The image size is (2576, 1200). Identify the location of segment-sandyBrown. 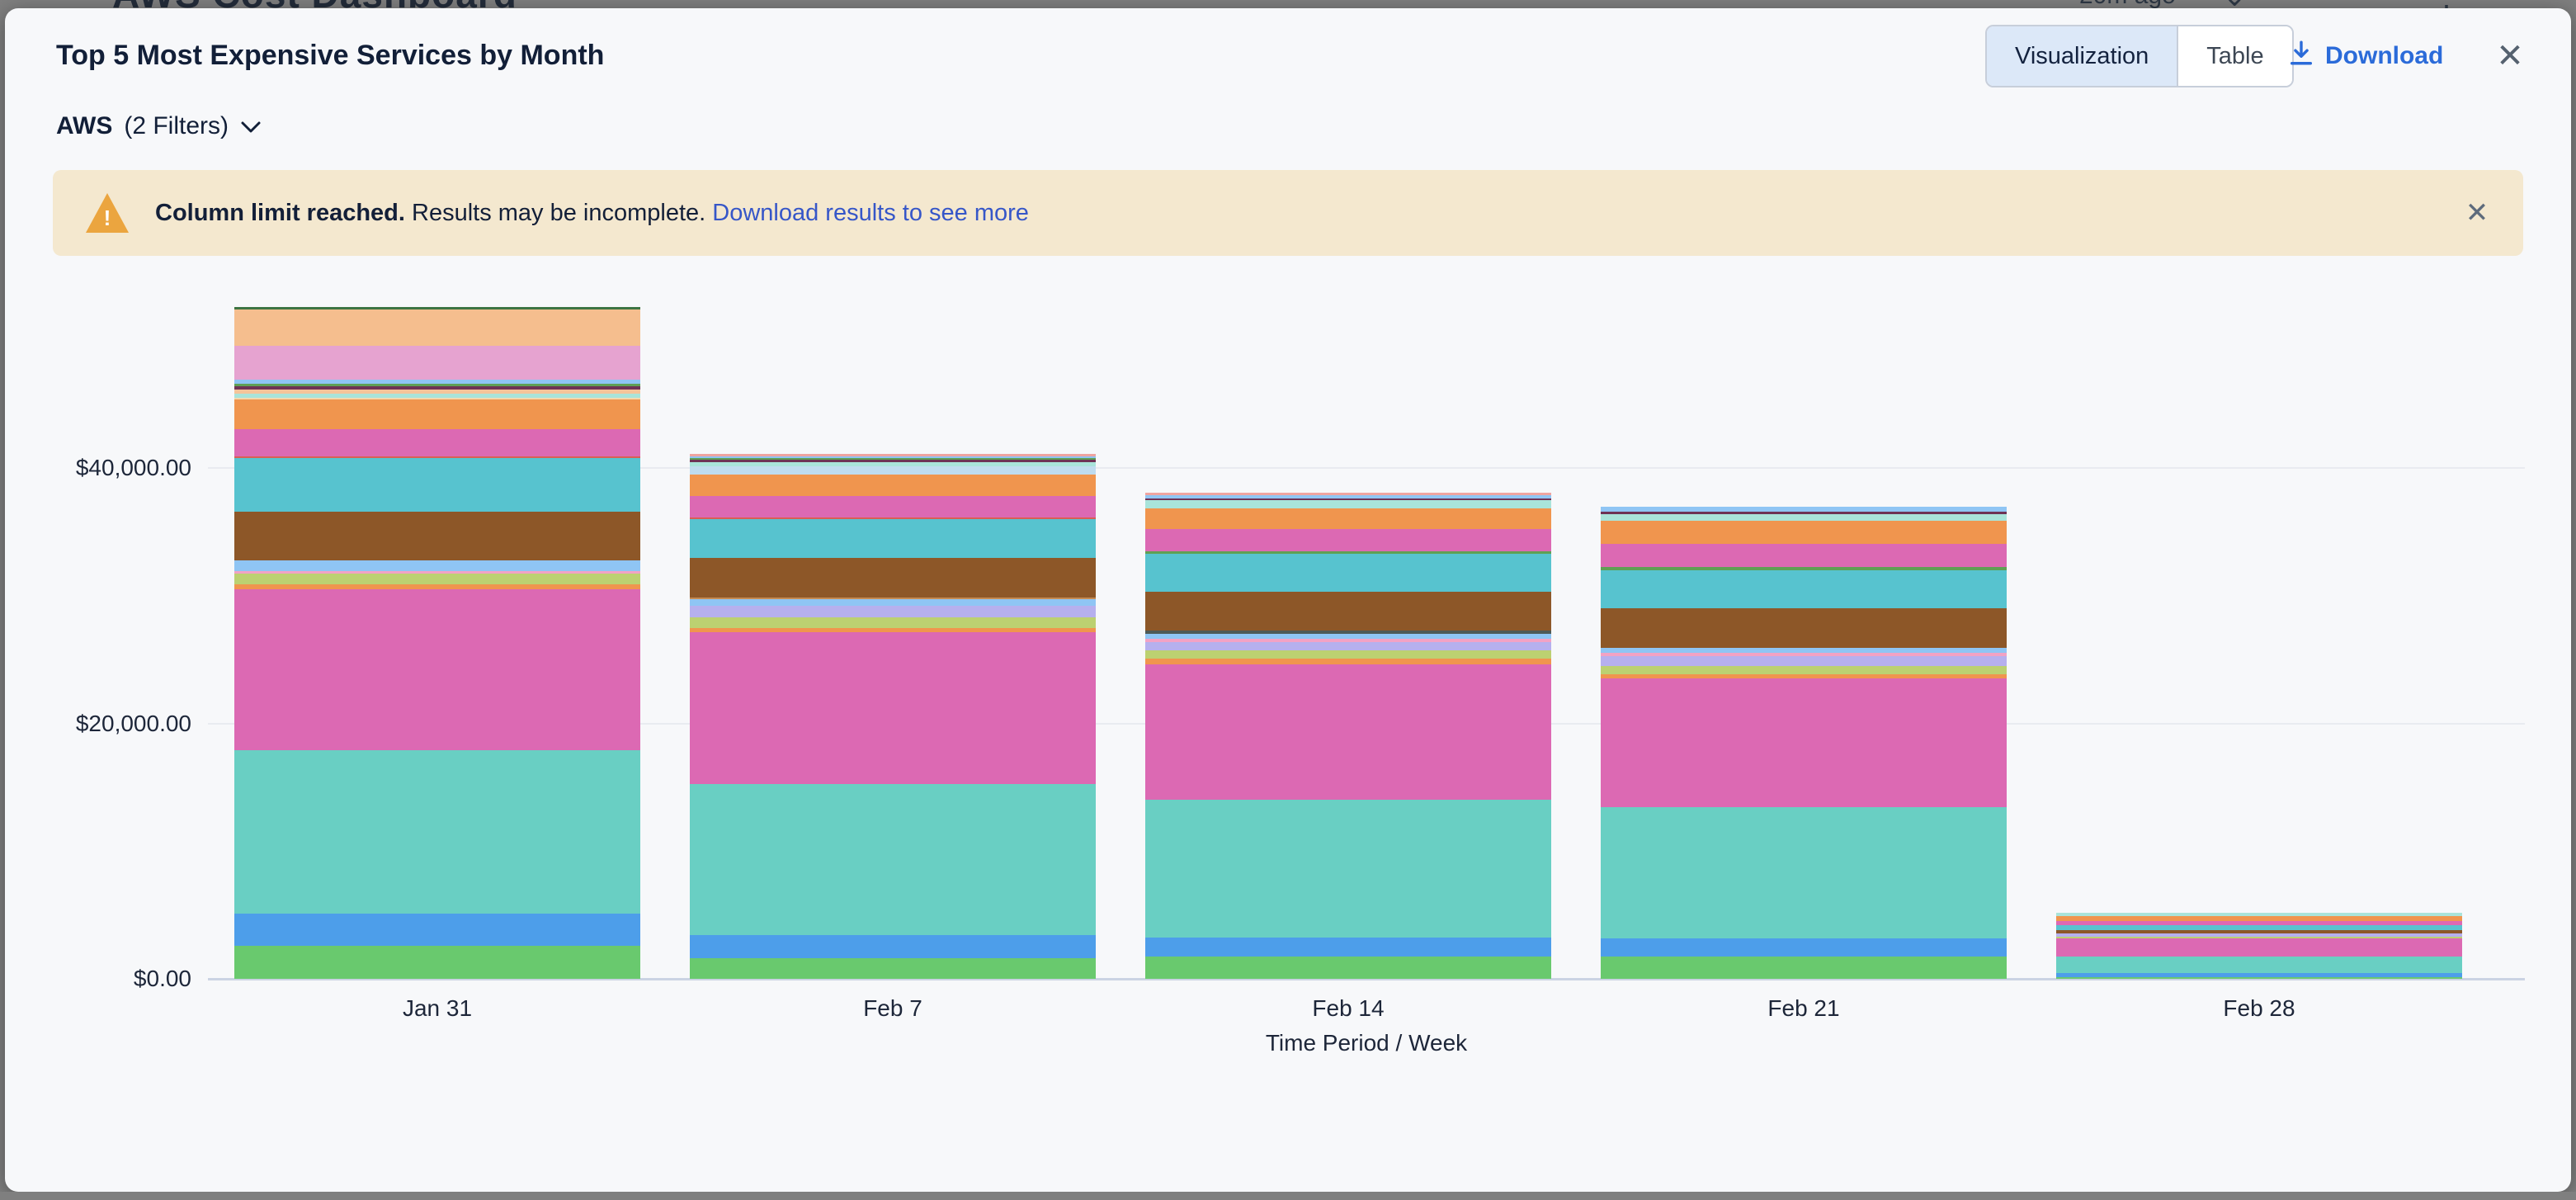
(437, 327).